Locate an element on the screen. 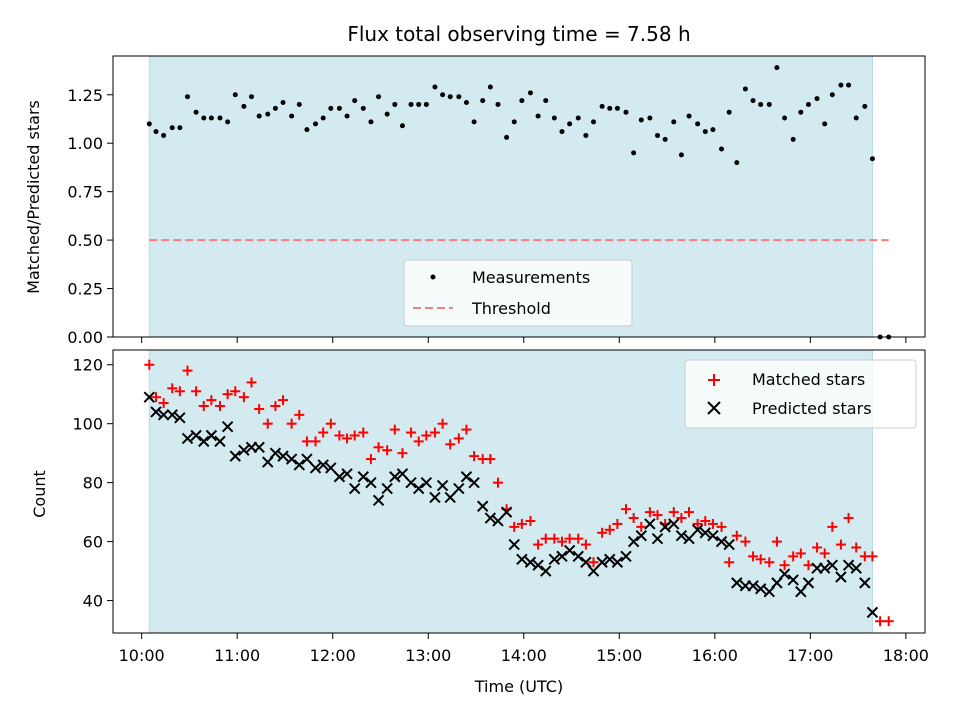 This screenshot has height=720, width=960. bottom-legend: Matched stars Predicted stars is located at coordinates (800, 394).